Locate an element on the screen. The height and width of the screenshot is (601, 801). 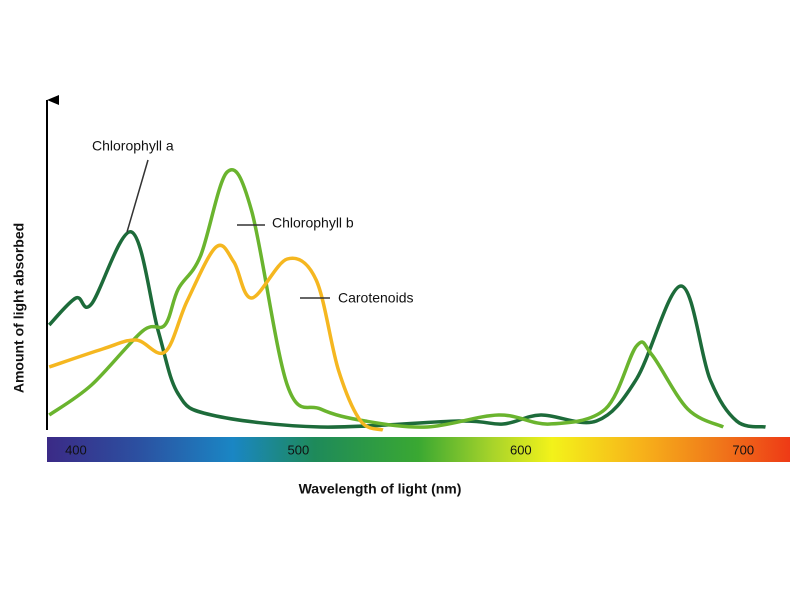
x-tick-label: 700 is located at coordinates (743, 449).